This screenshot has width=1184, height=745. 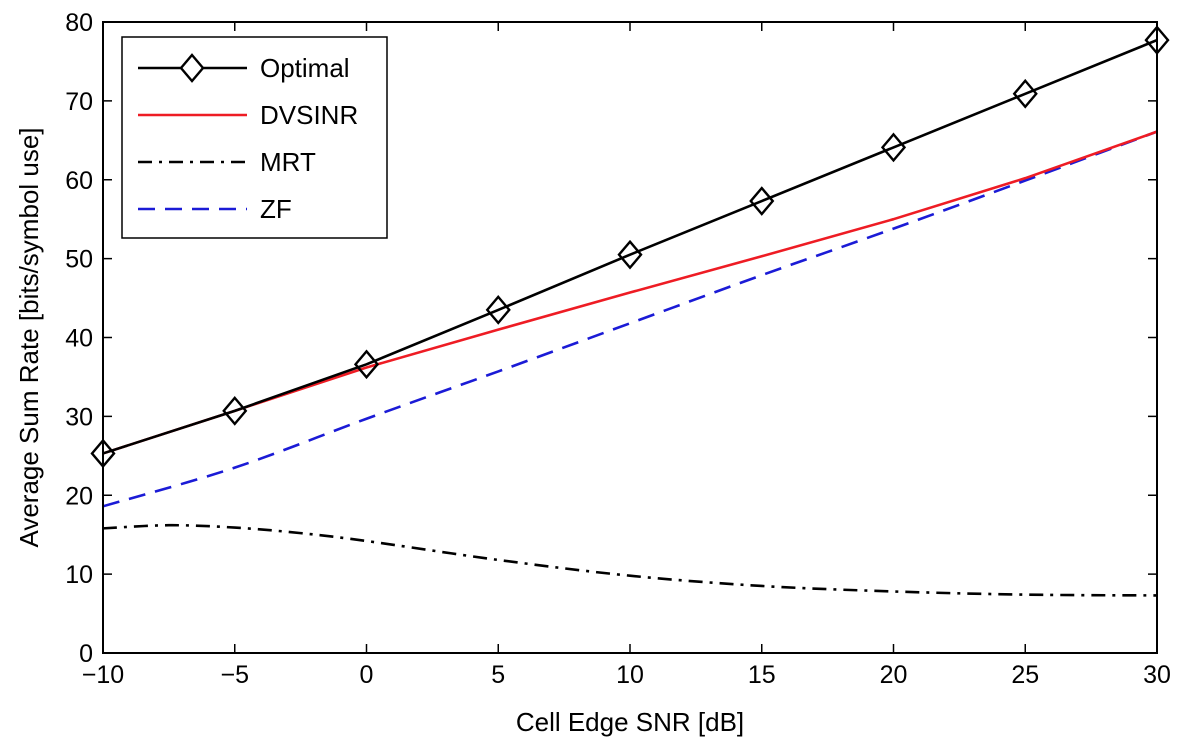 I want to click on y-tick-label: 60, so click(x=79, y=181).